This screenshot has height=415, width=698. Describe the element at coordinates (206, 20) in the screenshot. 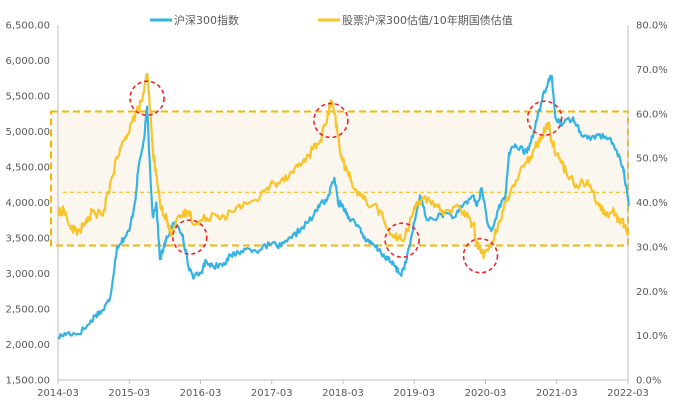

I see `legend-label-hs300: 沪深300指数` at that location.